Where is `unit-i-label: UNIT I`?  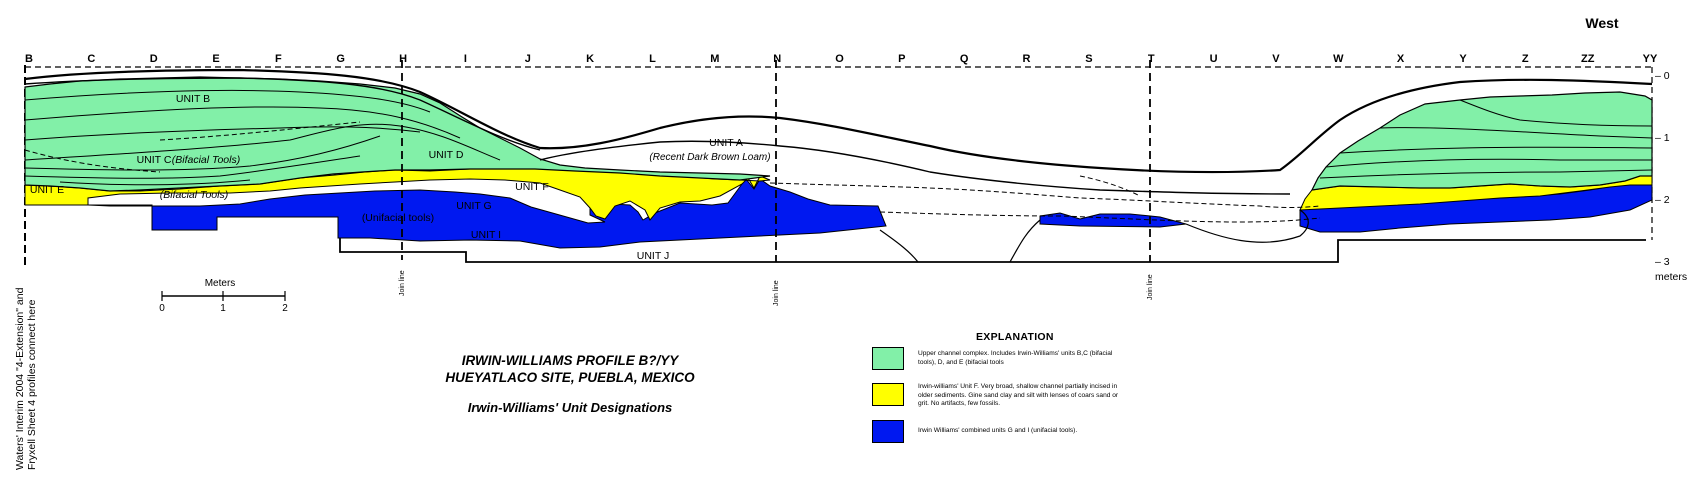 unit-i-label: UNIT I is located at coordinates (486, 235).